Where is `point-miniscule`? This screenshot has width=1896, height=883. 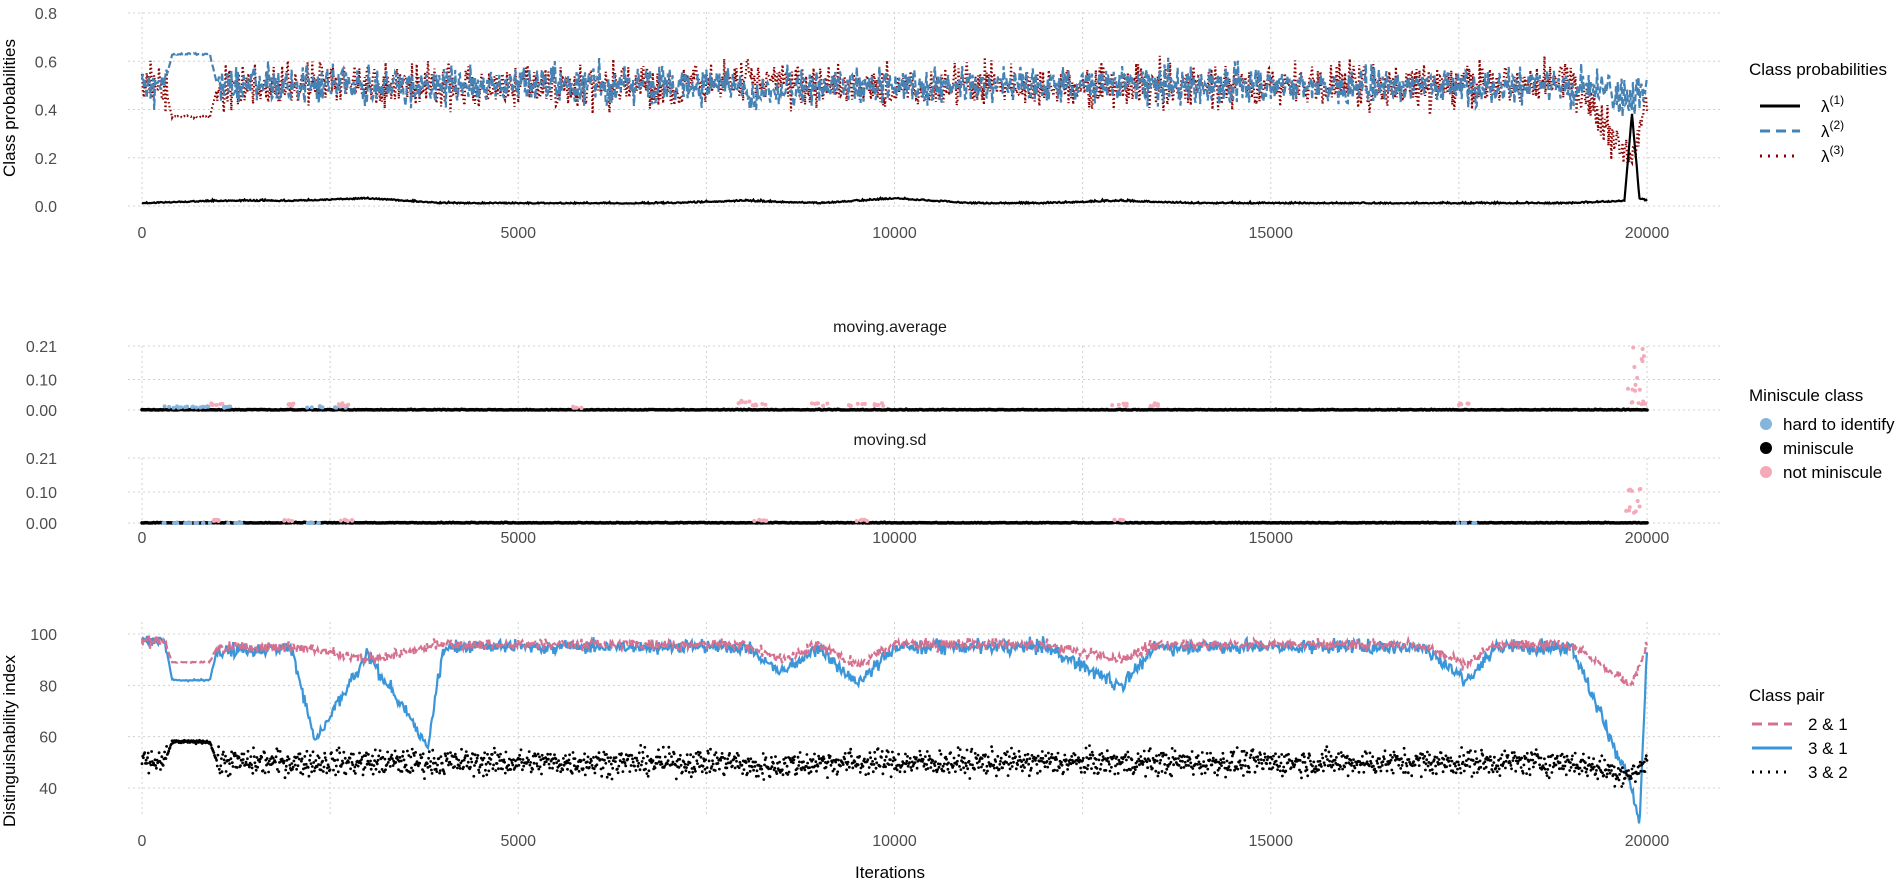 point-miniscule is located at coordinates (1647, 523).